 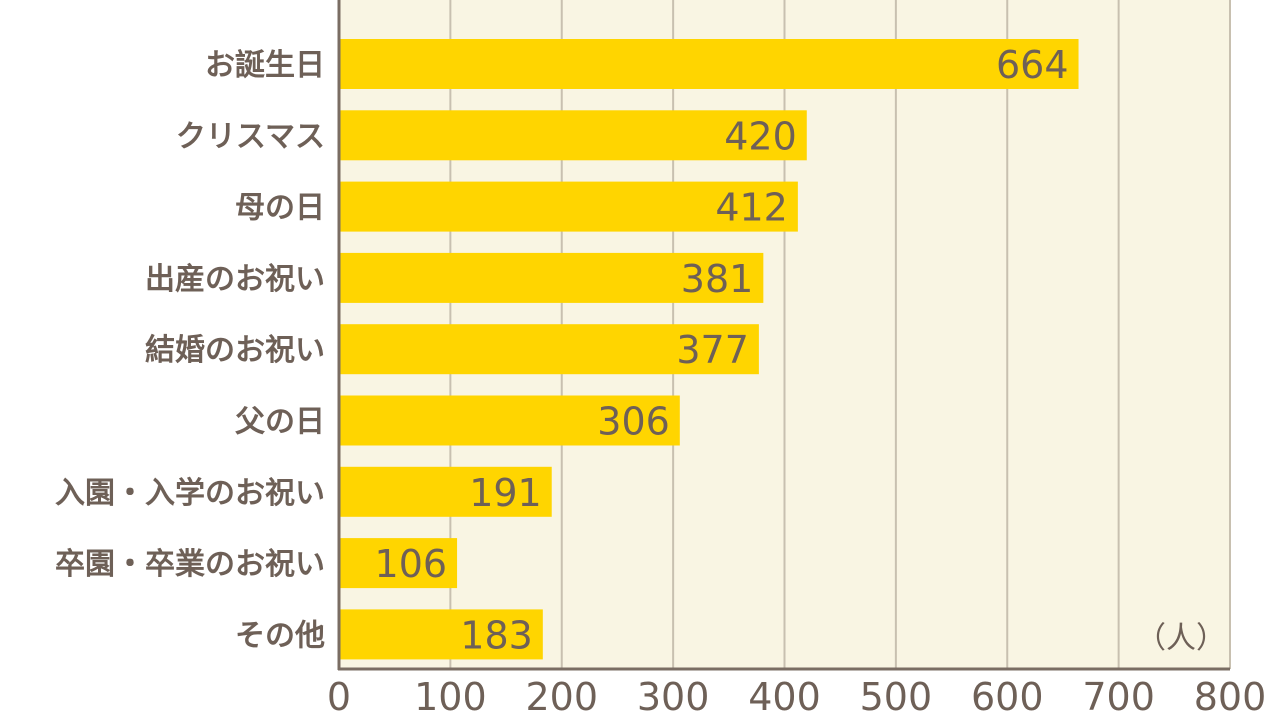 What do you see at coordinates (411, 564) in the screenshot?
I see `data-label: 106` at bounding box center [411, 564].